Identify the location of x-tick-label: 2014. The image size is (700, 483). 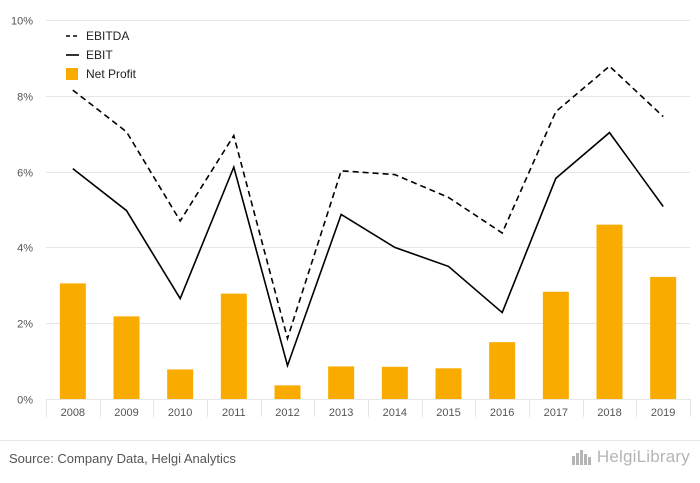
(395, 413).